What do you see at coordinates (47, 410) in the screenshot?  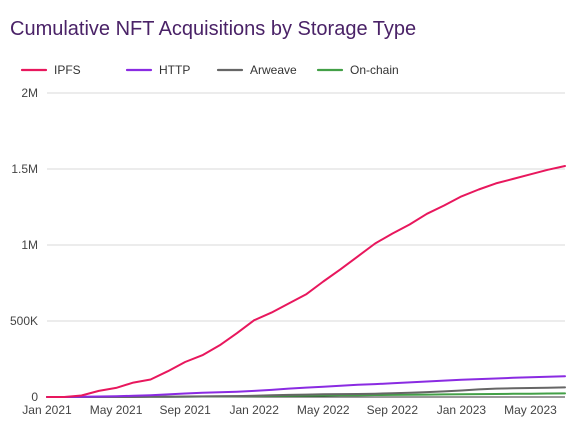 I see `x-tick-label: Jan 2021` at bounding box center [47, 410].